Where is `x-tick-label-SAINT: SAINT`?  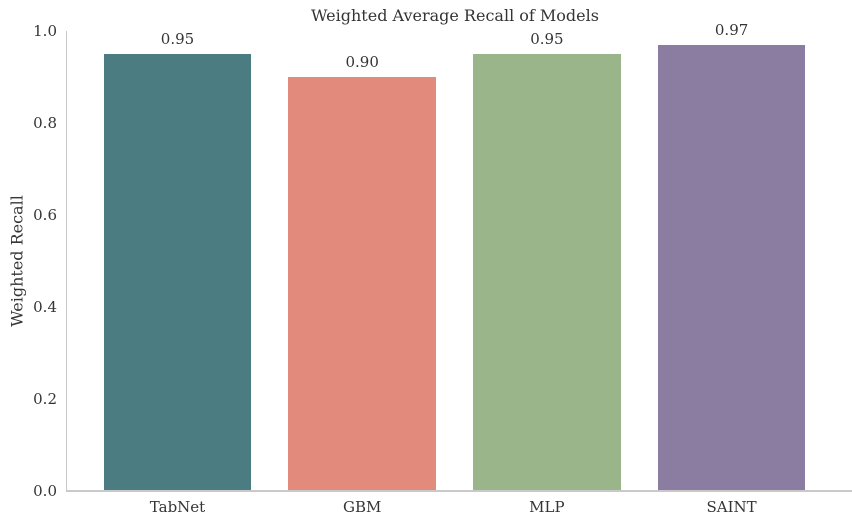 x-tick-label-SAINT: SAINT is located at coordinates (731, 507).